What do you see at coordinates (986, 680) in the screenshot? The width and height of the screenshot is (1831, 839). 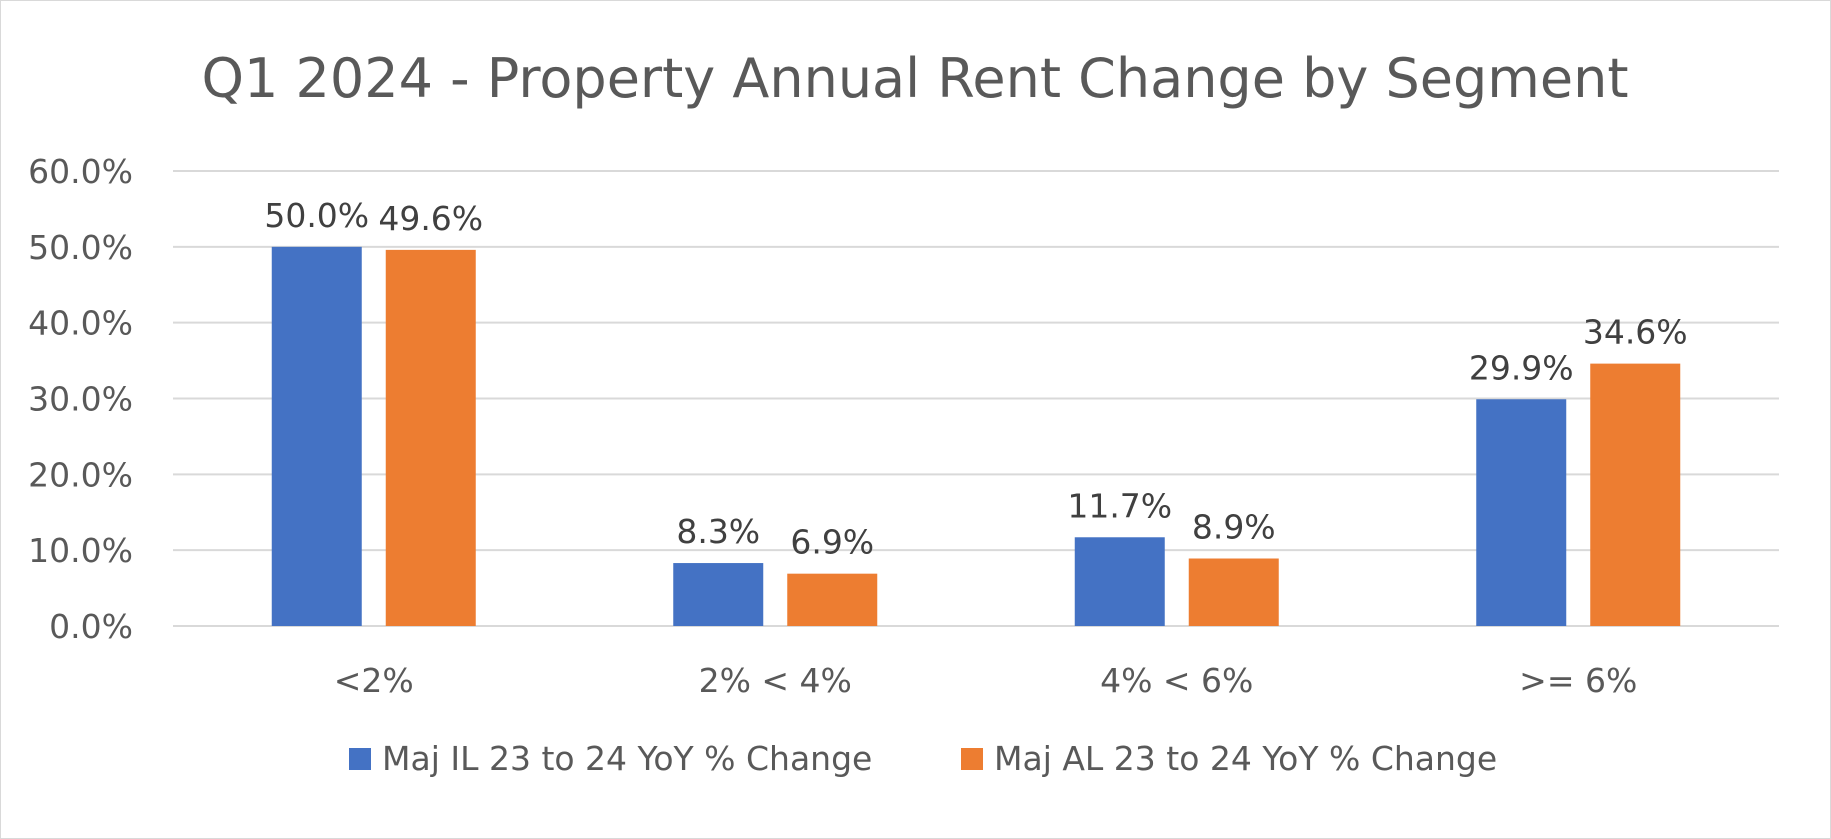 I see `x-axis-ticks: <2% 2% < 4% 4% < 6% >= 6%` at bounding box center [986, 680].